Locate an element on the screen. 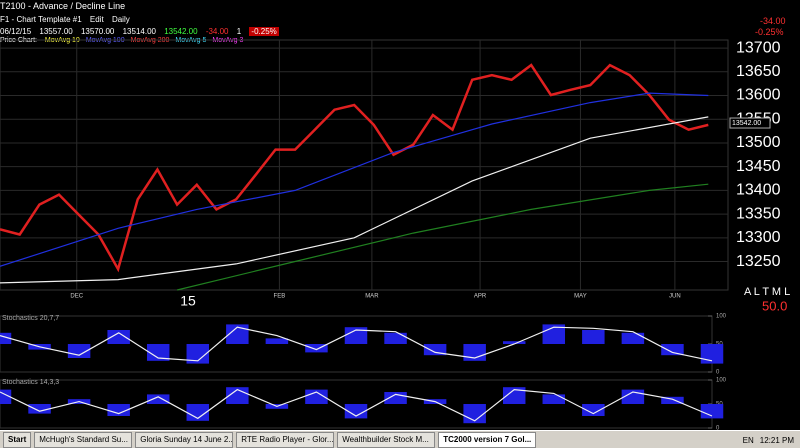  toolbar: F1 - Chart Template #1 Edit Daily is located at coordinates (68, 19).